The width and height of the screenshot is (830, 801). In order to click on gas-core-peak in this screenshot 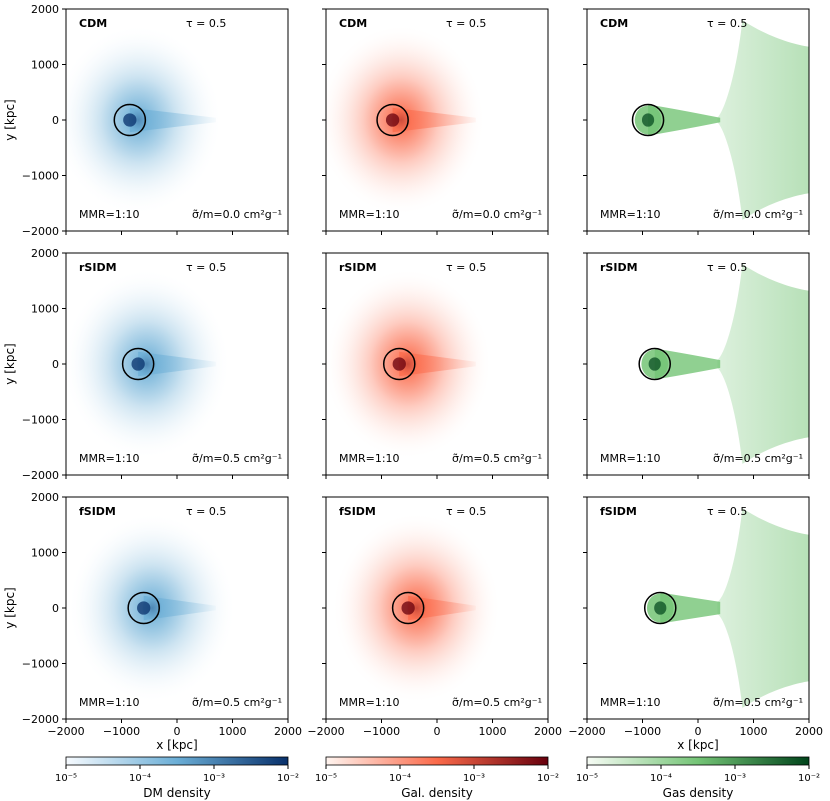, I will do `click(660, 608)`.